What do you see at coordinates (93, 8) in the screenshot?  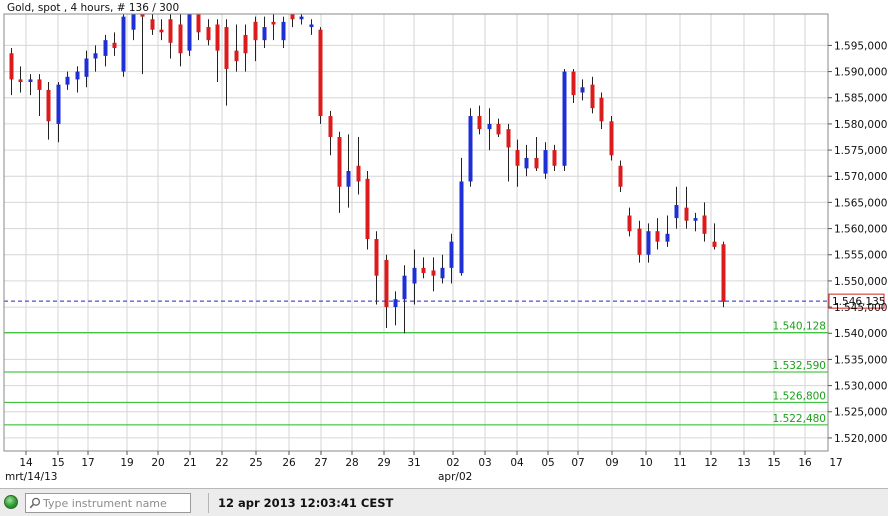 I see `chart-title: Gold, spot , 4 hours, # 136 / 300` at bounding box center [93, 8].